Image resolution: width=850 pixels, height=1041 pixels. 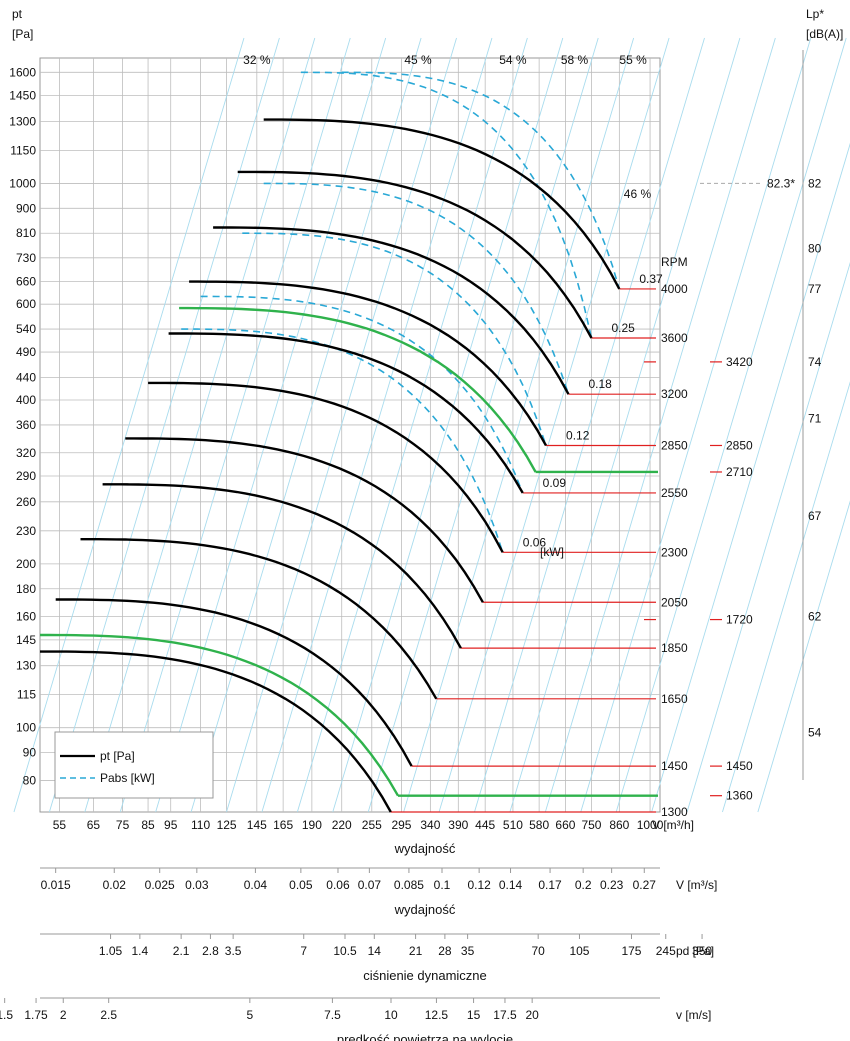 I want to click on x-axis-unit: V [m³/h], so click(x=673, y=825).